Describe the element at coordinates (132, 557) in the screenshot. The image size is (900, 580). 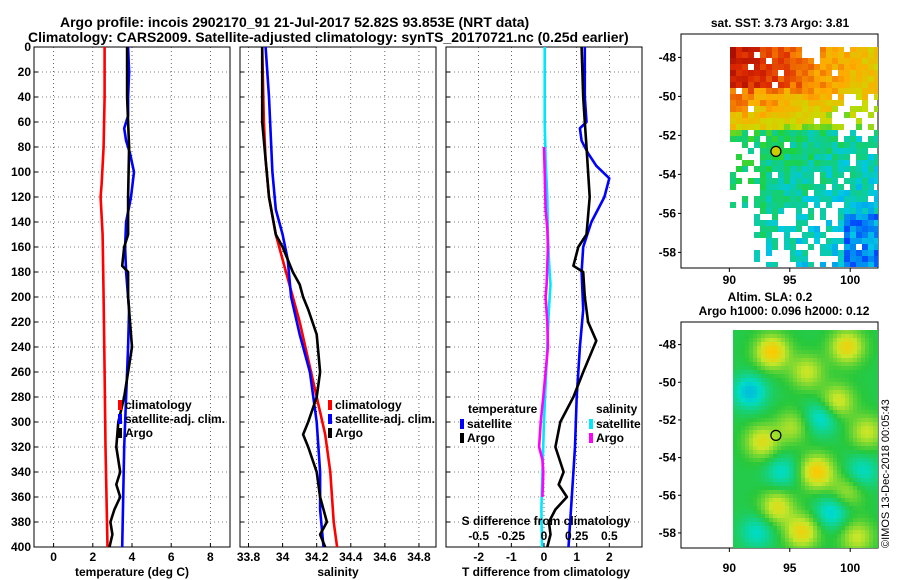
I see `x-tick-label: 4` at that location.